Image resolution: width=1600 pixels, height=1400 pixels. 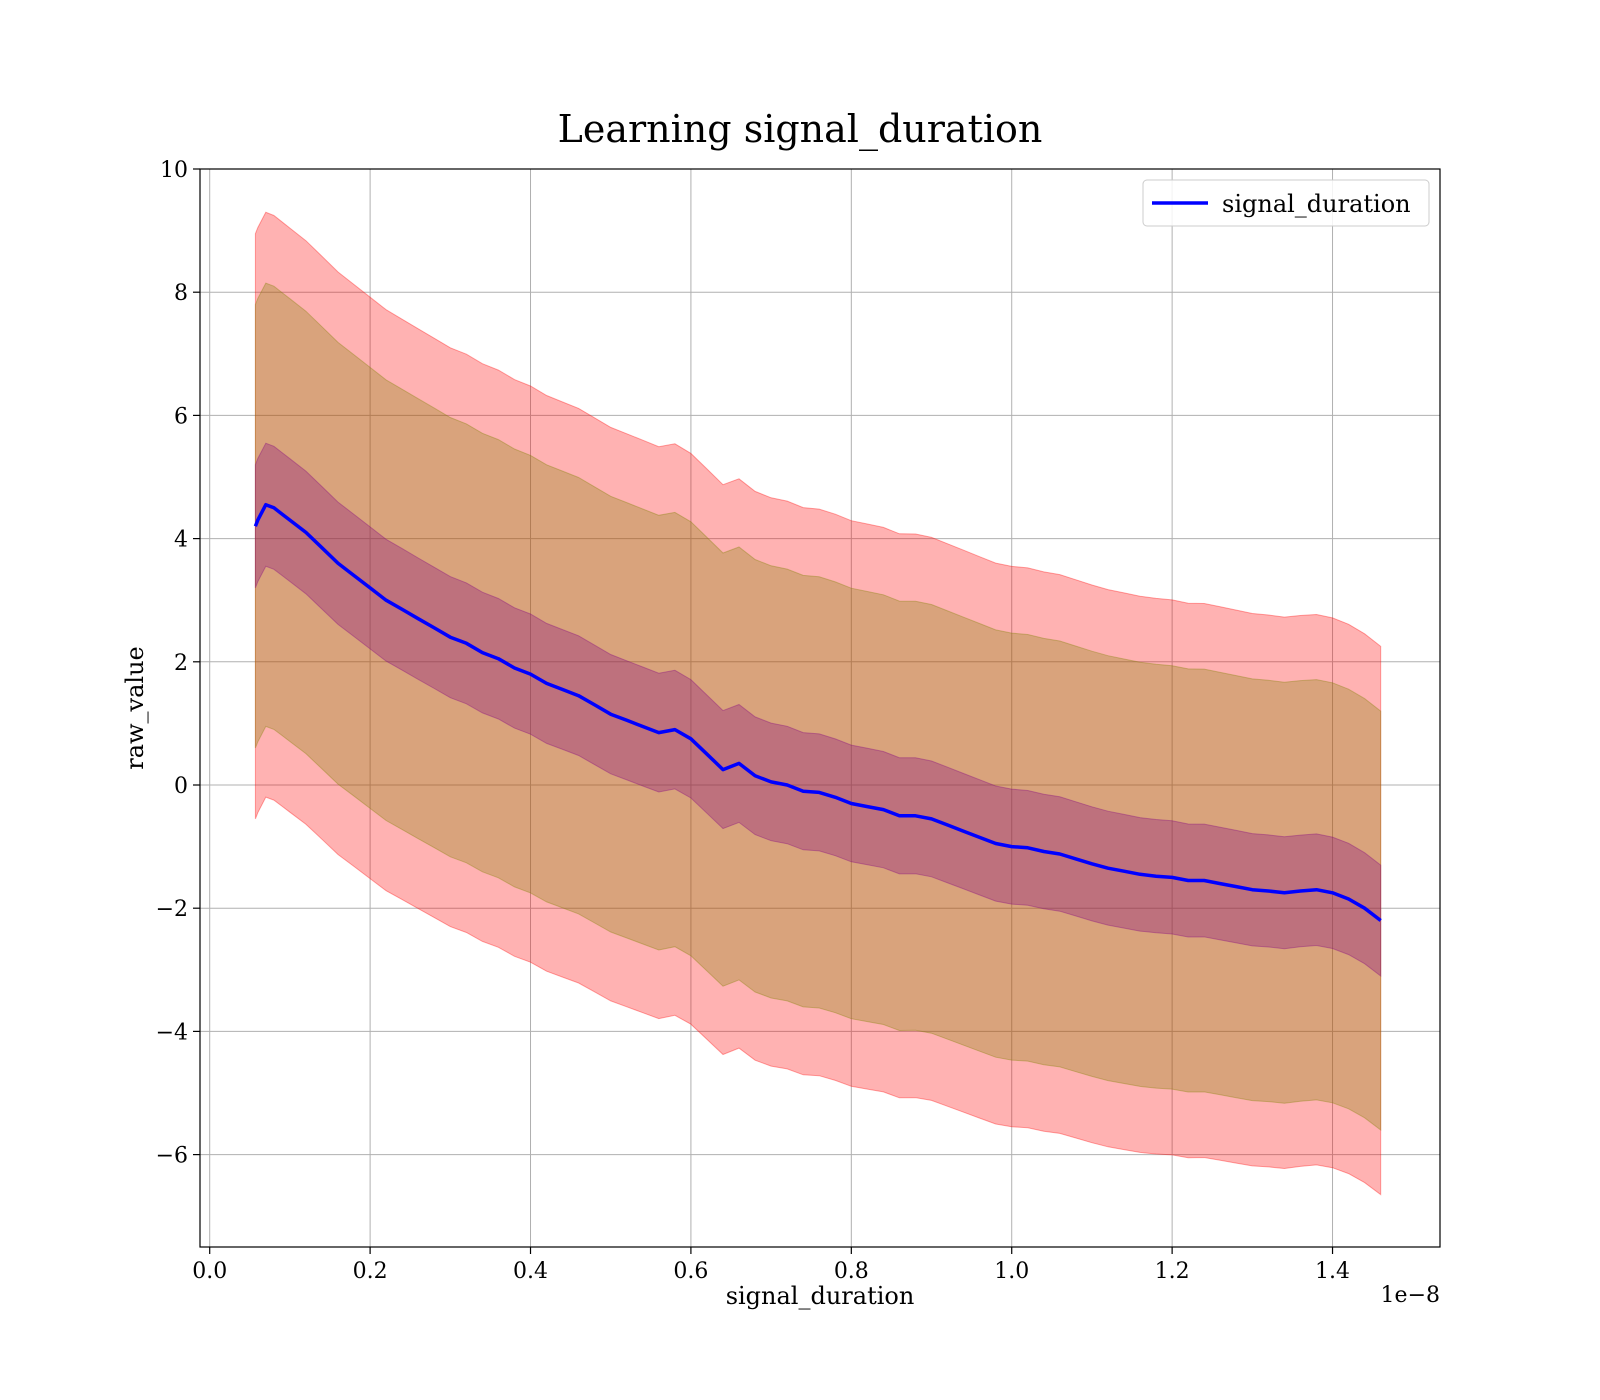 I want to click on x-tick-label-6: 1.2, so click(x=1172, y=1271).